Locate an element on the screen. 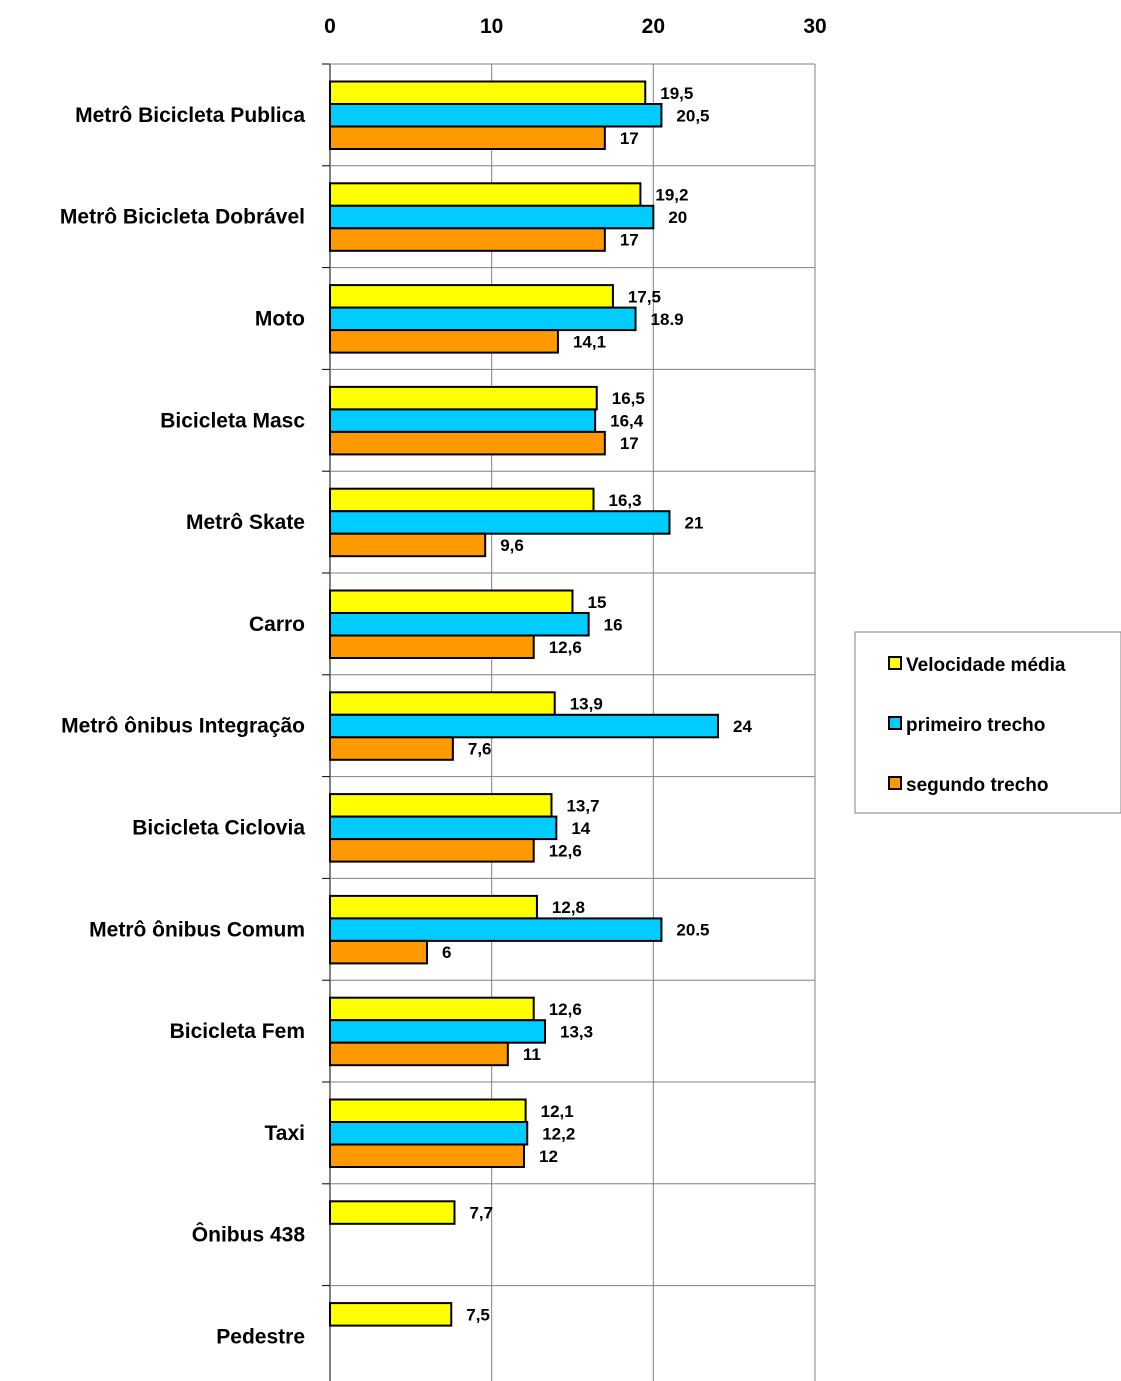  category-label-onibus-438: Ônibus 438 is located at coordinates (249, 1235).